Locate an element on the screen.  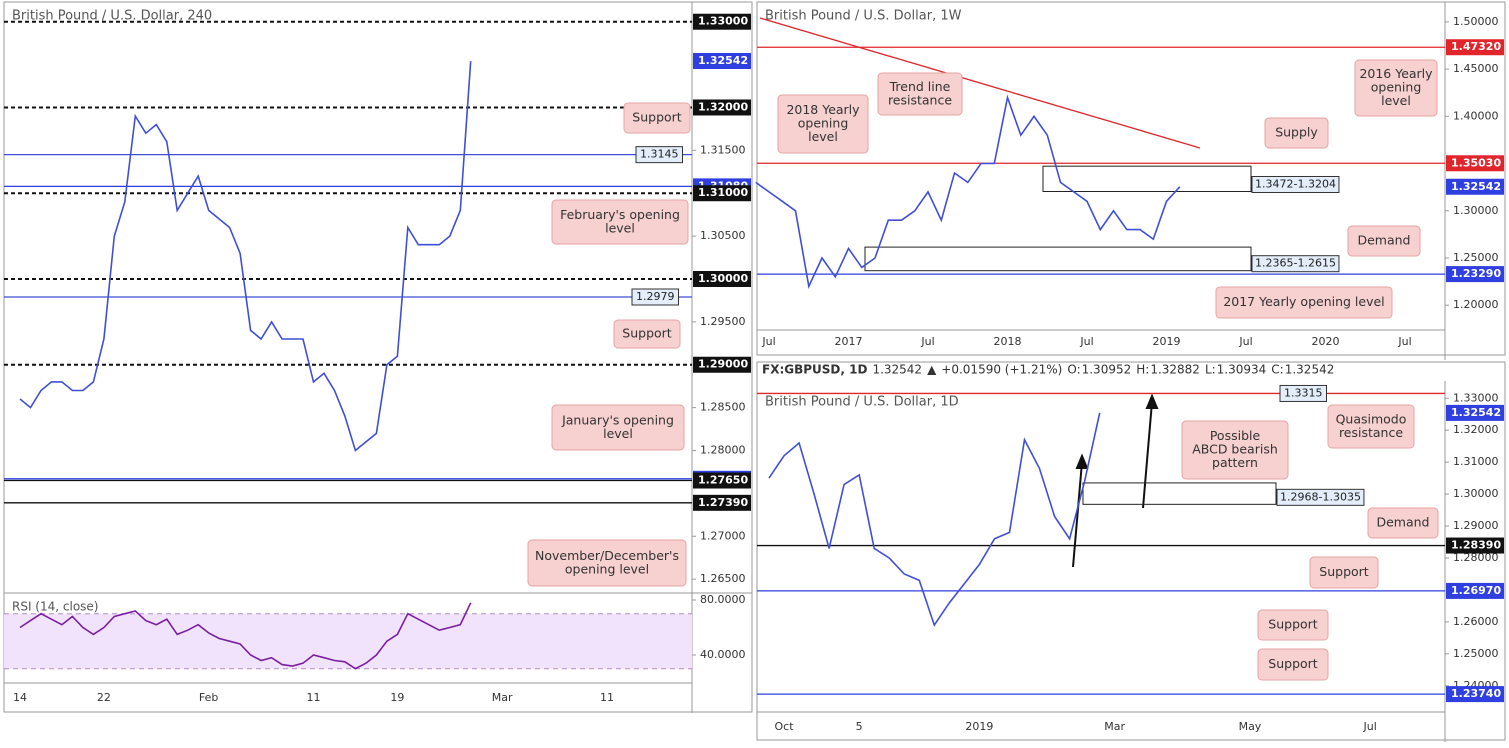
price-tag-label: 1.28390 is located at coordinates (1476, 545).